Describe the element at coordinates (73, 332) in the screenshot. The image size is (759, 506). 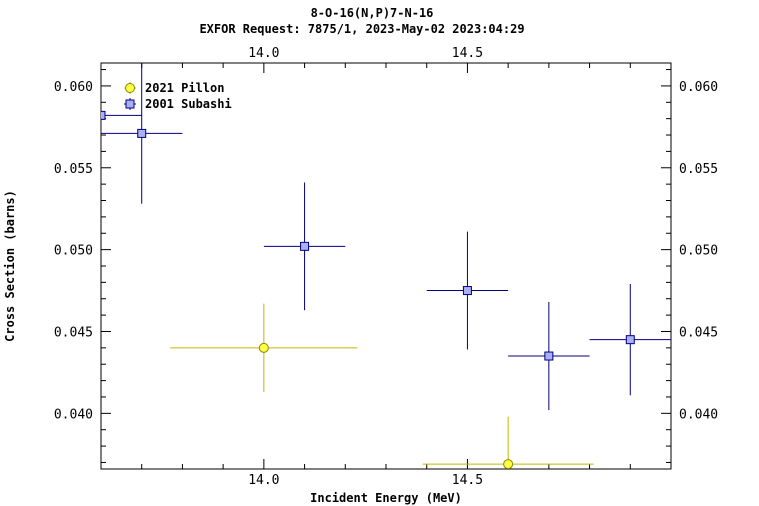
I see `y-tick-label-left: 0.045` at that location.